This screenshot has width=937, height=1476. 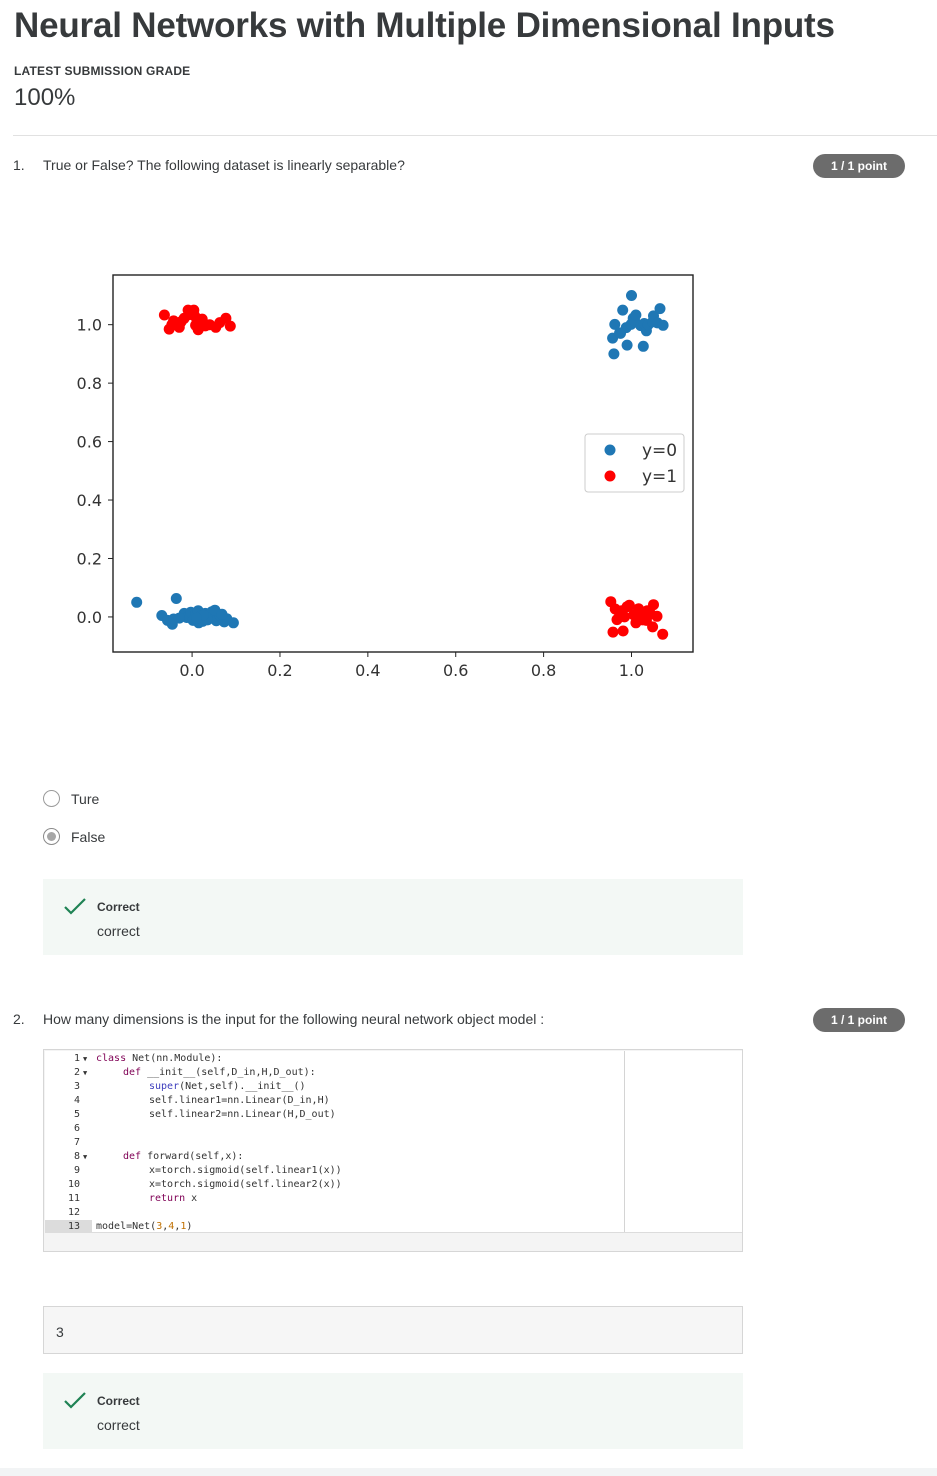 What do you see at coordinates (76, 1072) in the screenshot?
I see `line-number: 2` at bounding box center [76, 1072].